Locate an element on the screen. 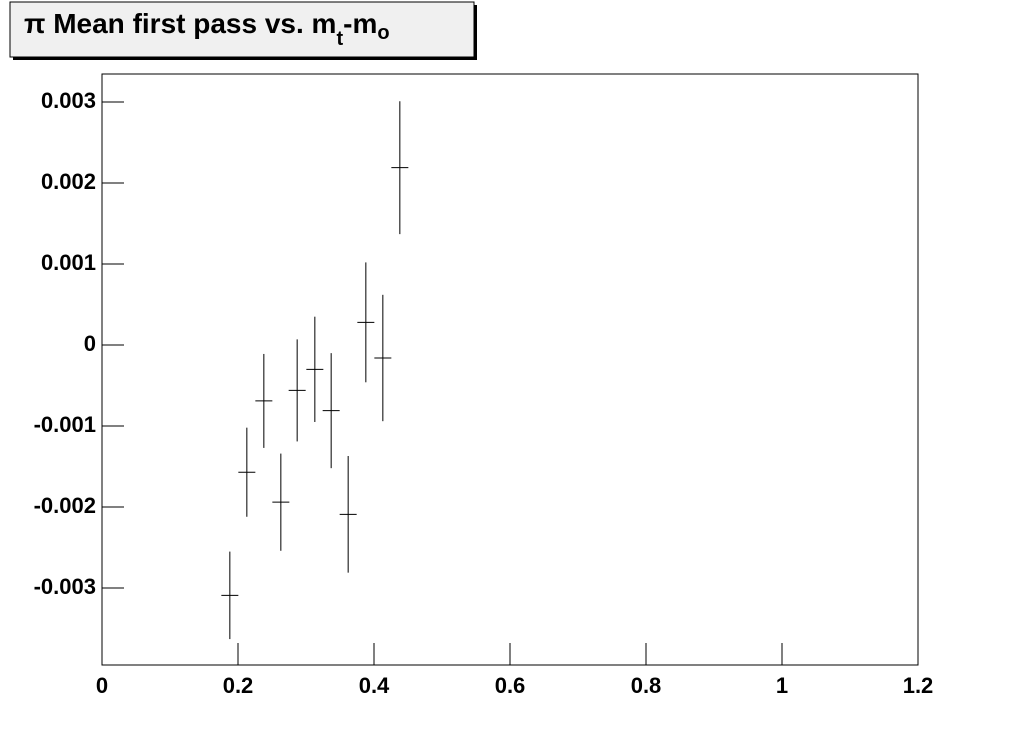 The height and width of the screenshot is (740, 1020). title-box is located at coordinates (242, 29).